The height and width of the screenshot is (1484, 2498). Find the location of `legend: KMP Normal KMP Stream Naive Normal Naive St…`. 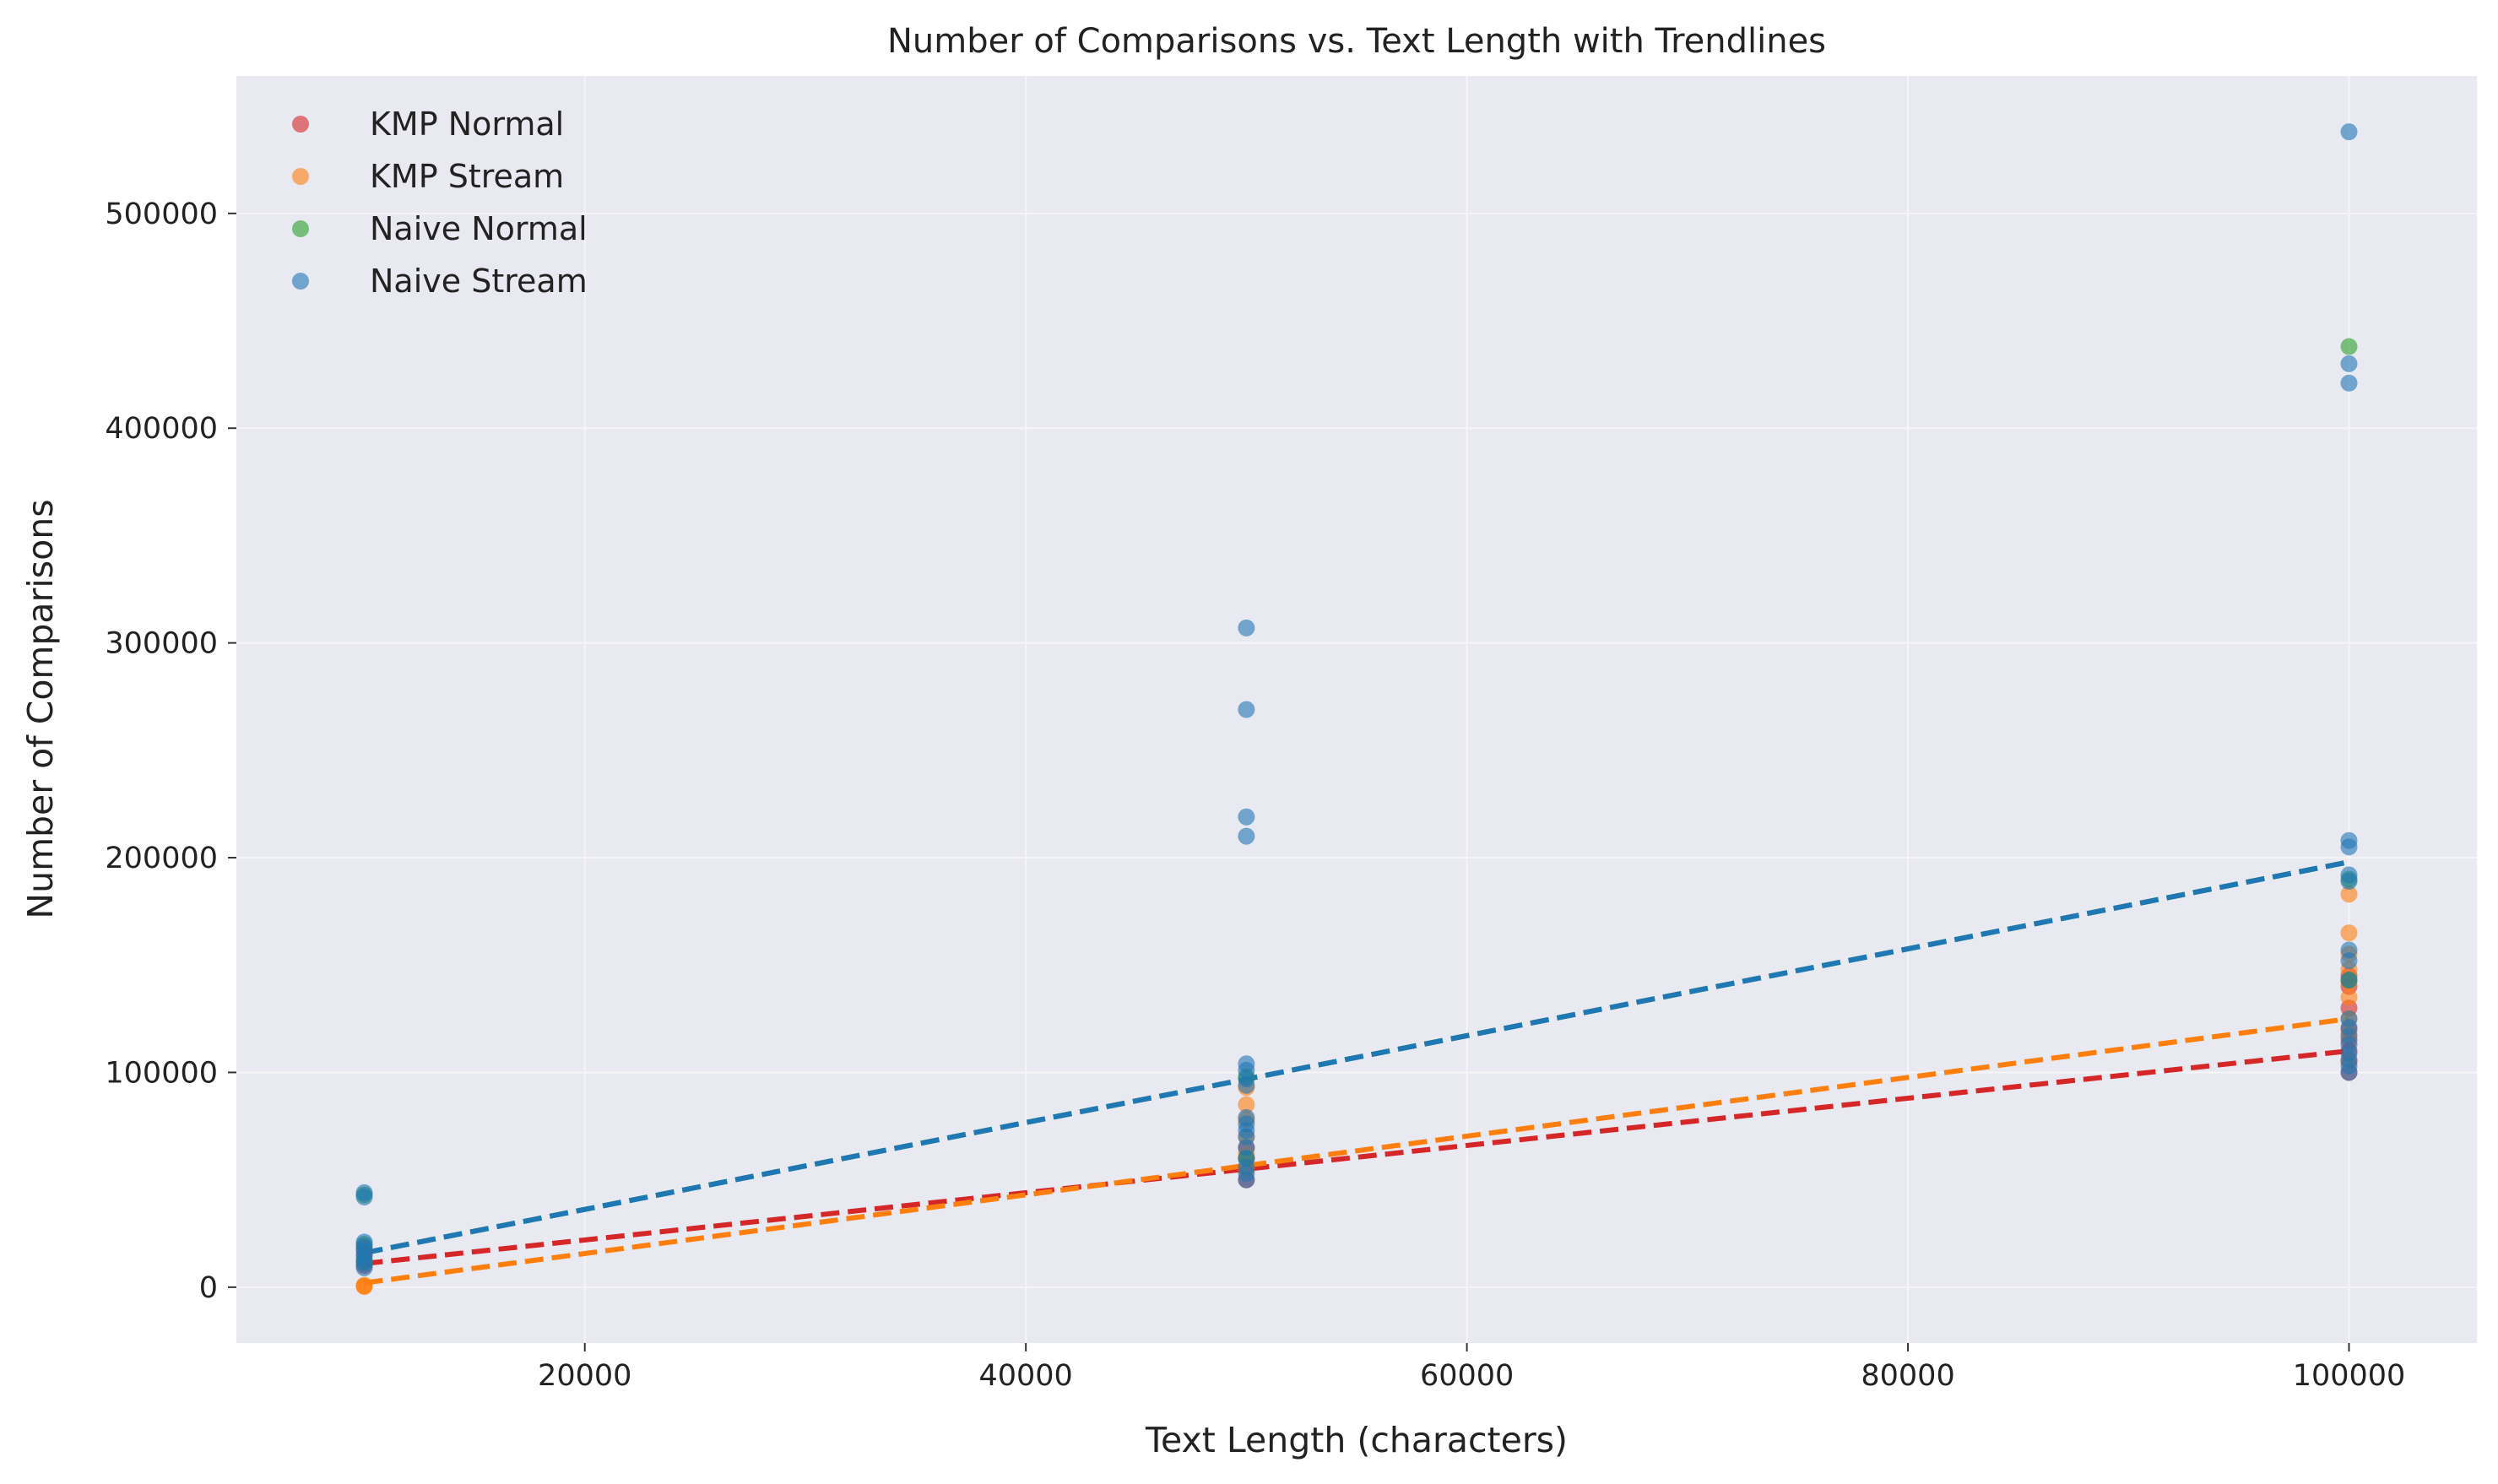

legend: KMP Normal KMP Stream Naive Normal Naive St… is located at coordinates (440, 203).